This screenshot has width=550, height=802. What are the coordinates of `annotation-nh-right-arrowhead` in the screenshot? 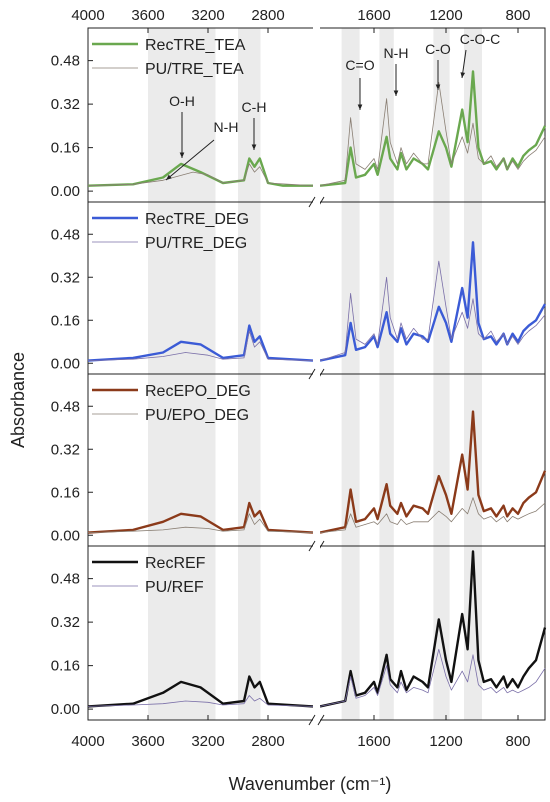 It's located at (396, 93).